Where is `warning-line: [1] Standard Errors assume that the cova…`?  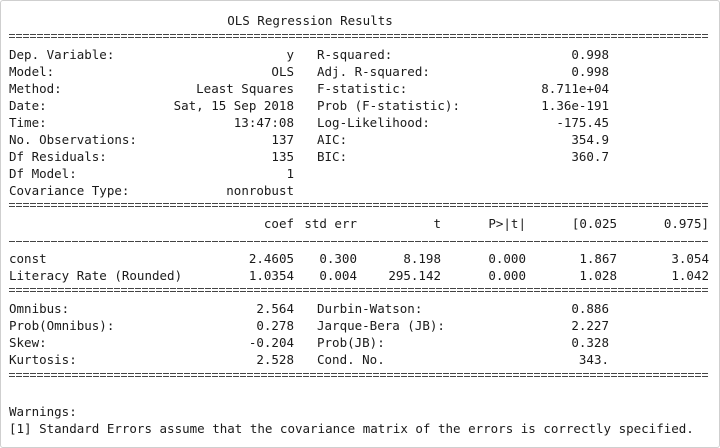
warning-line: [1] Standard Errors assume that the cova… is located at coordinates (351, 428).